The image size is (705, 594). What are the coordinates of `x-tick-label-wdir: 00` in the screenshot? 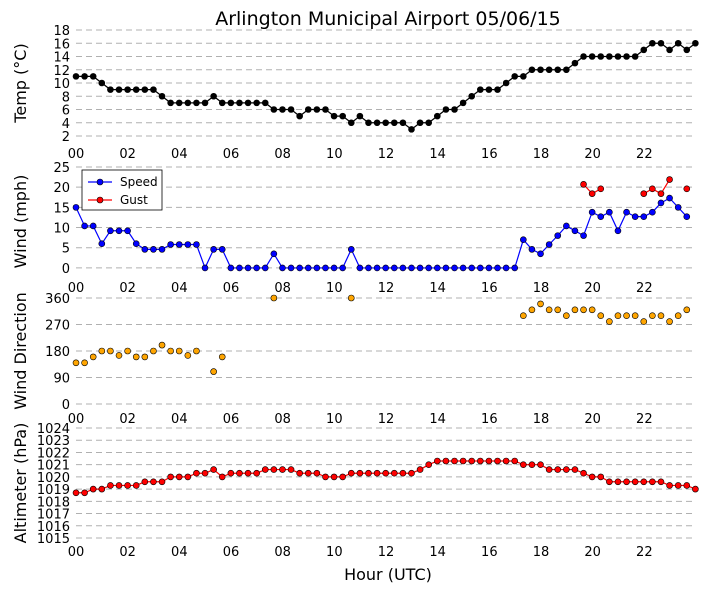 It's located at (76, 419).